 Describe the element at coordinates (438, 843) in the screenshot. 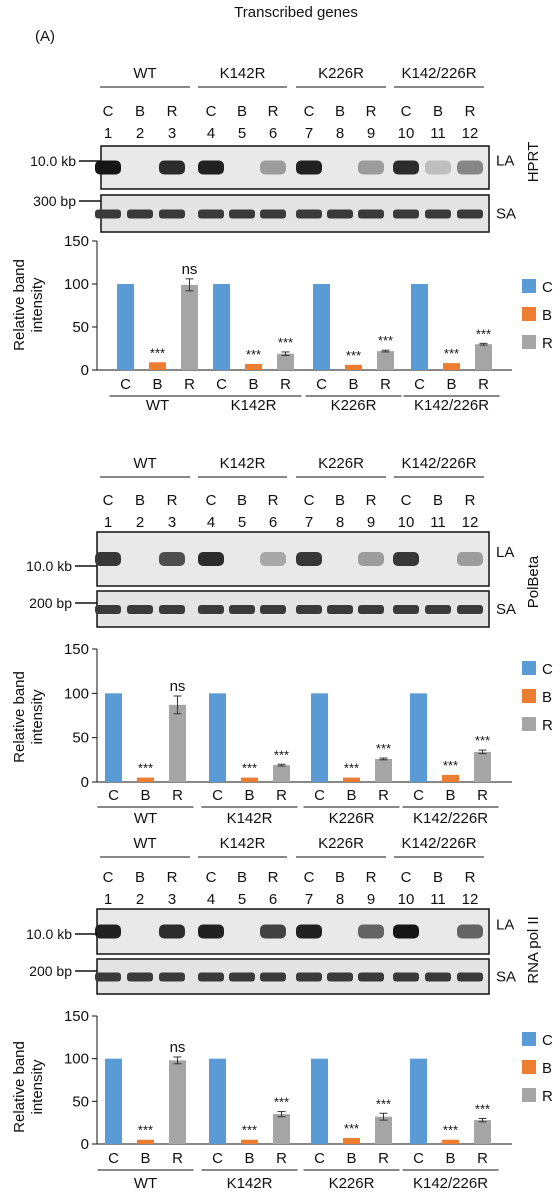

I see `strain-label: K142/226R` at that location.